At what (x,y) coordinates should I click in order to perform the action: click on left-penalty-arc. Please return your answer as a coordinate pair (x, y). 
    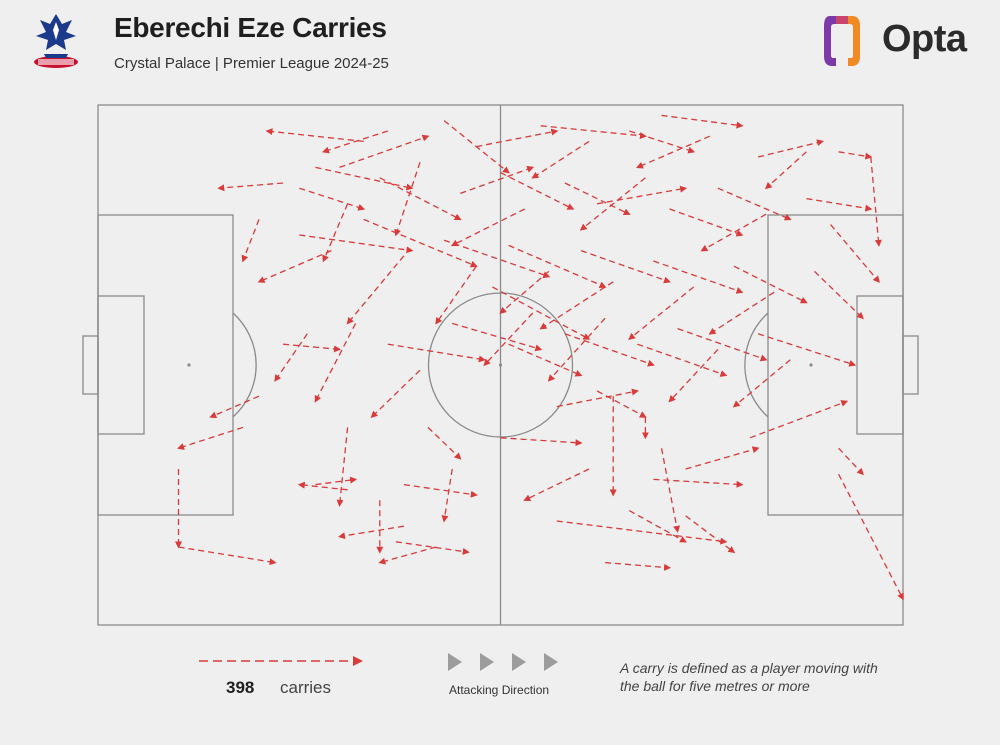
    Looking at the image, I should click on (244, 365).